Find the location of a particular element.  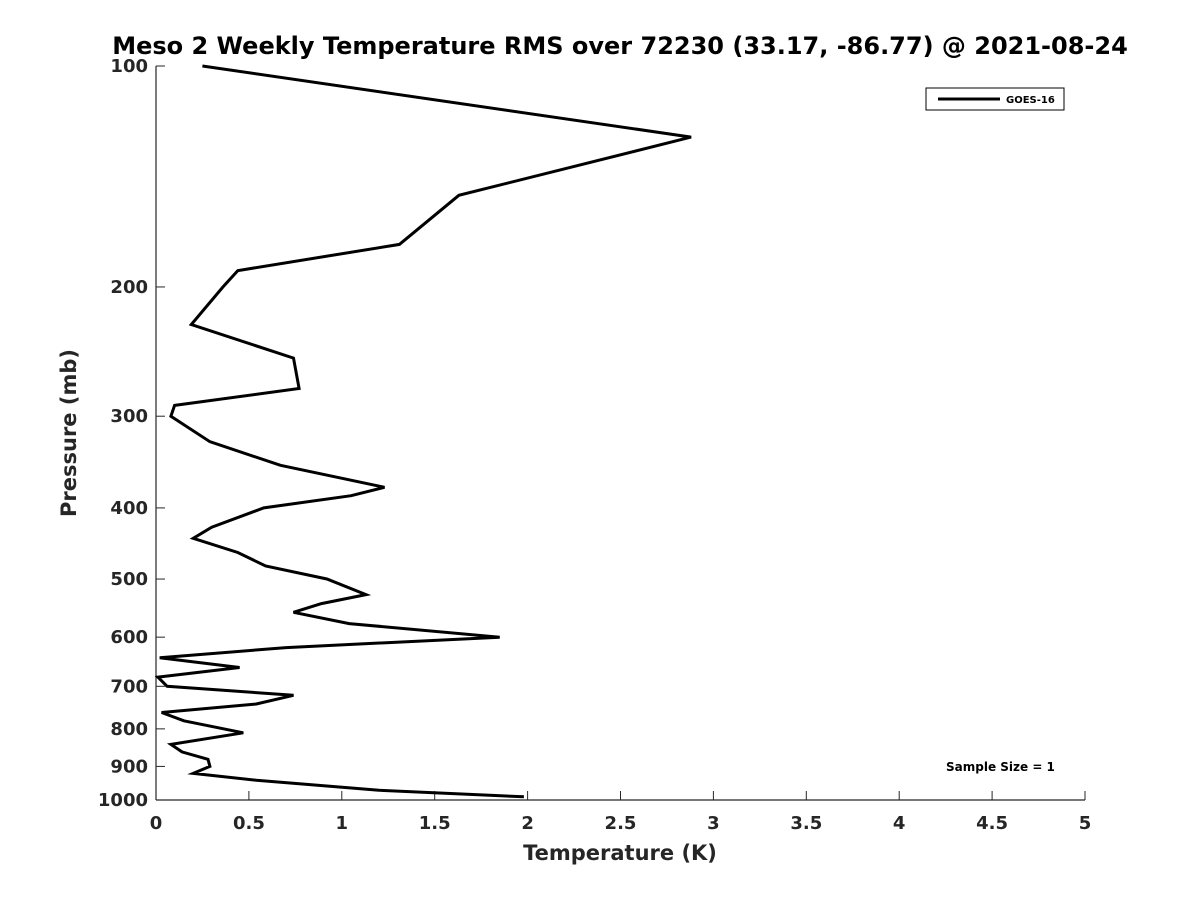

y-tick-label: 600 is located at coordinates (129, 637).